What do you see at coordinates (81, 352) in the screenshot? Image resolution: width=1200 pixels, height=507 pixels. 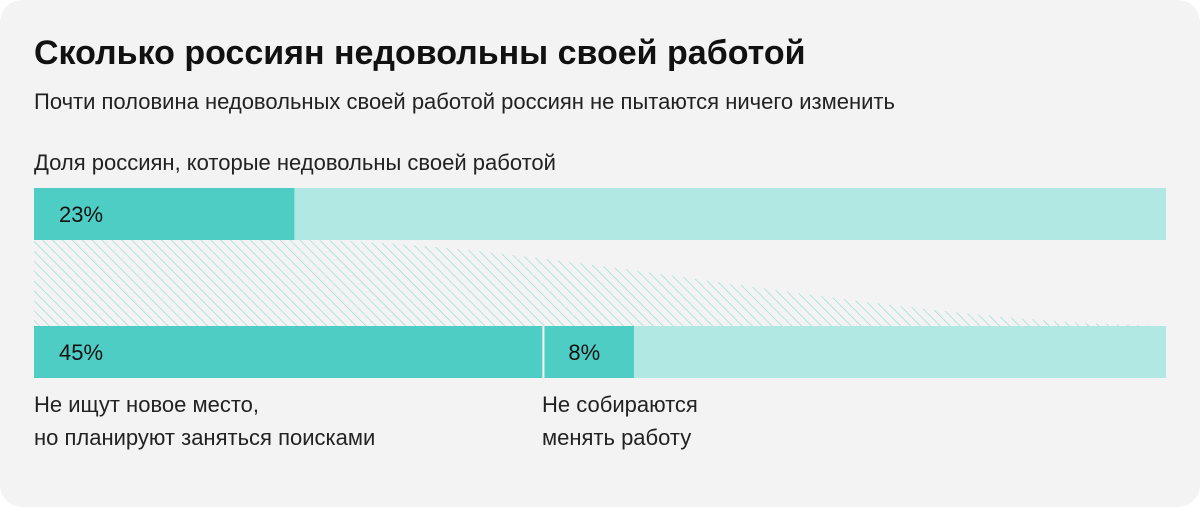 I see `value-label-1-0: 45%` at bounding box center [81, 352].